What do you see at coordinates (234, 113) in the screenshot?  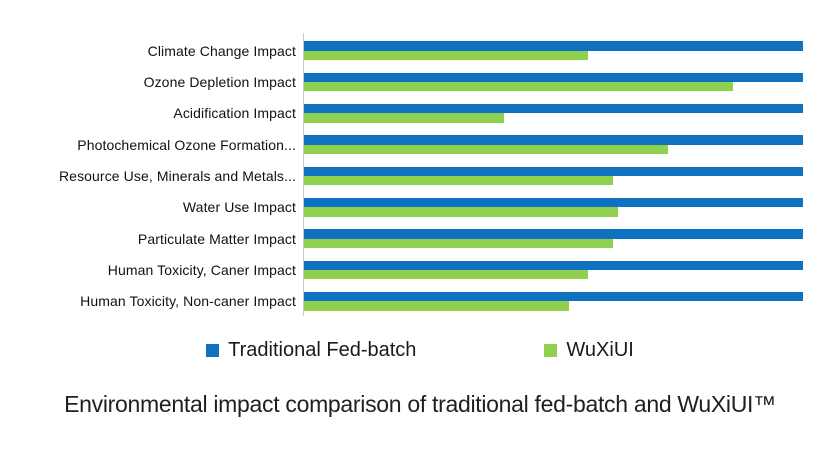 I see `category-label: Acidification Impact` at bounding box center [234, 113].